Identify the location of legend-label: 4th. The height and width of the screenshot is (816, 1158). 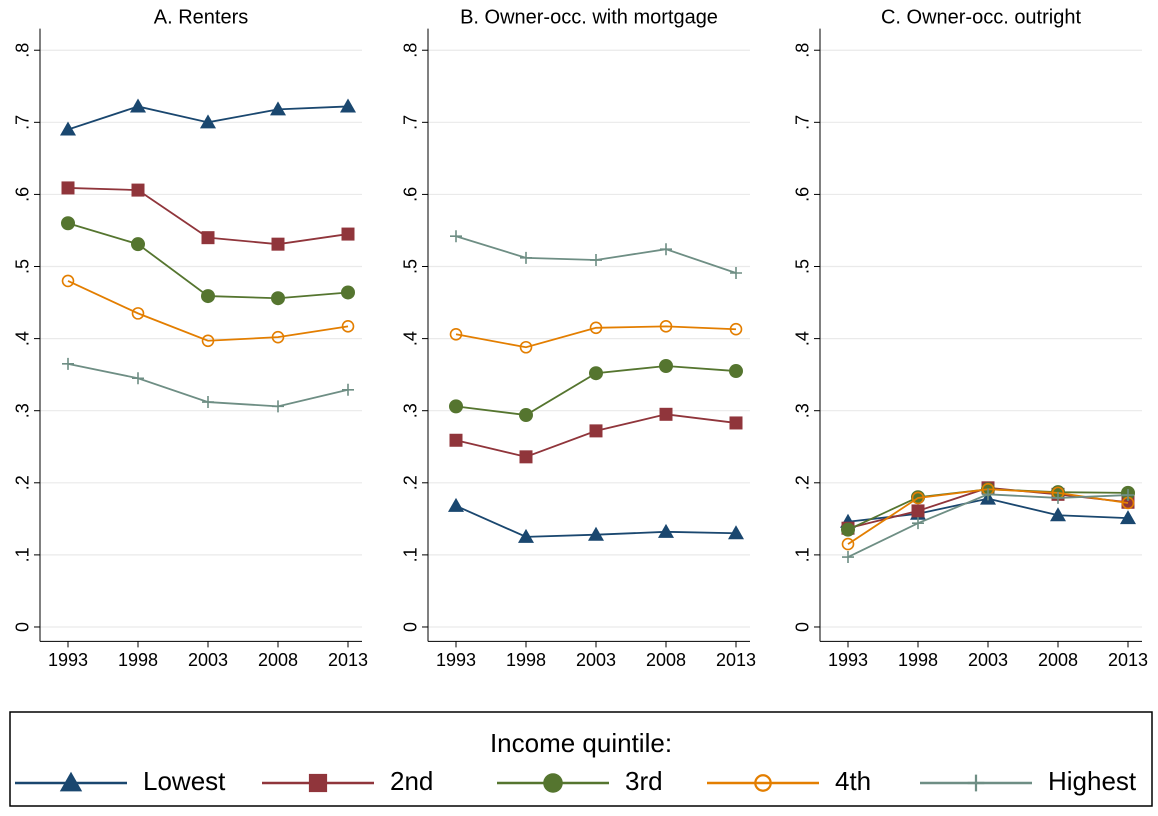
(853, 781).